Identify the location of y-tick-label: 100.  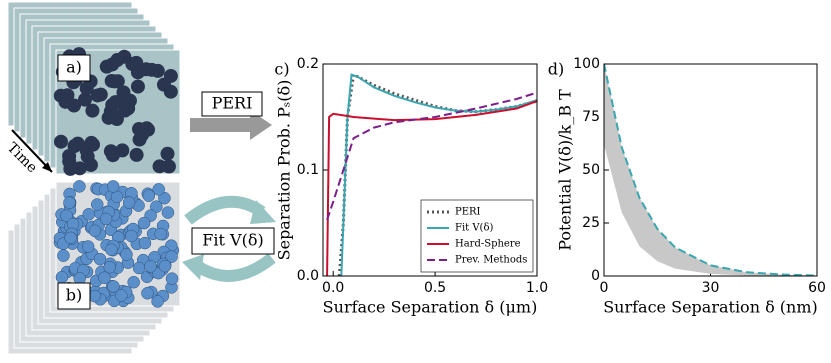
(586, 64).